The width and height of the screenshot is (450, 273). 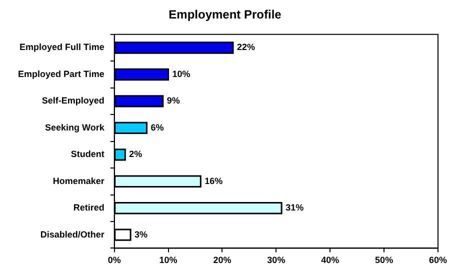 What do you see at coordinates (246, 47) in the screenshot?
I see `data-label: 22%` at bounding box center [246, 47].